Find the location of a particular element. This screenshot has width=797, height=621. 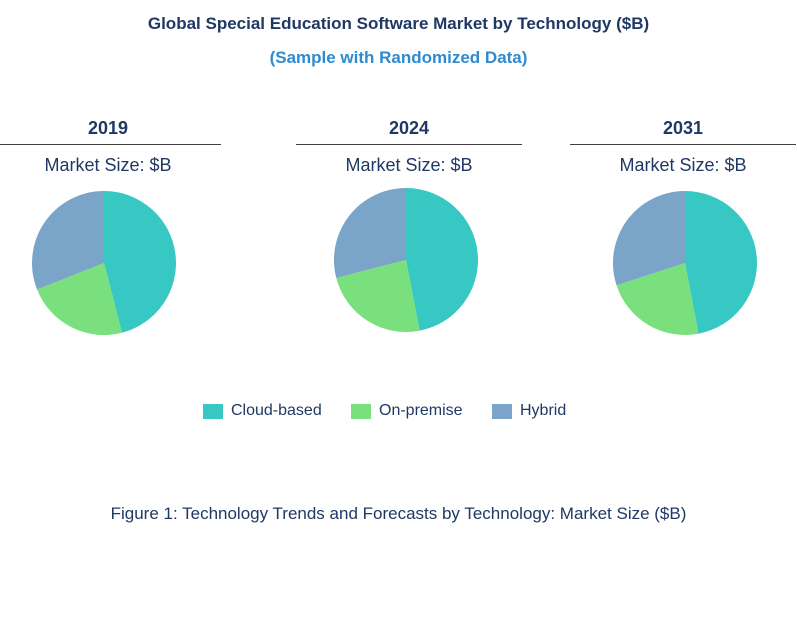

legend-label: Hybrid is located at coordinates (543, 410).